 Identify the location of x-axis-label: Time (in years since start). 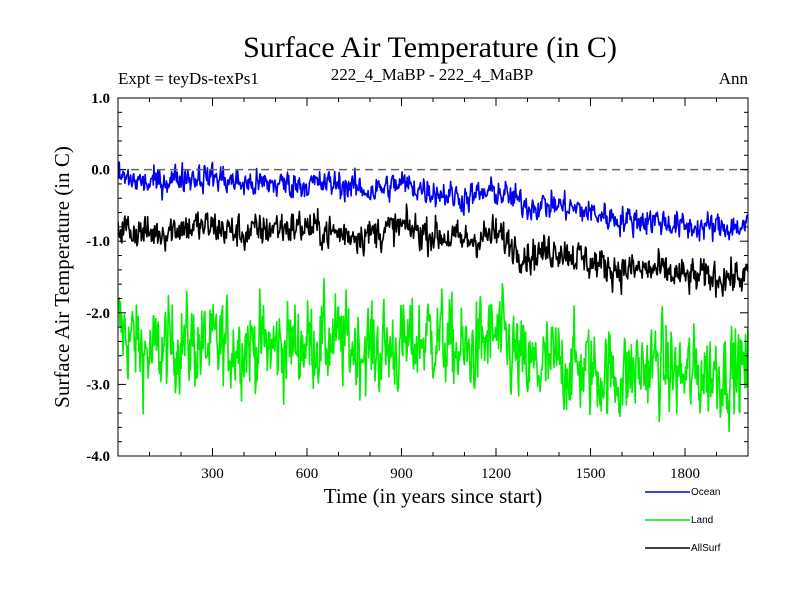
(433, 496).